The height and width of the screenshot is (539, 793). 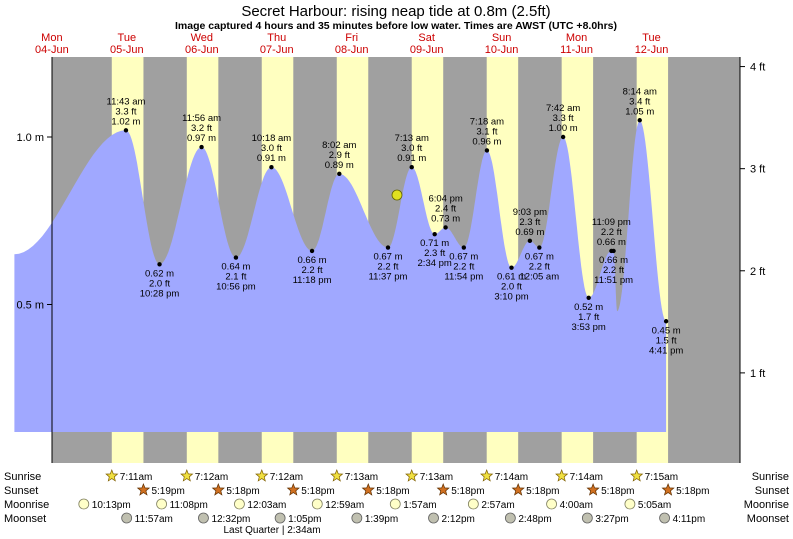 What do you see at coordinates (201, 131) in the screenshot?
I see `high-tide-label: 11:56 am3.2 ft0.97 m` at bounding box center [201, 131].